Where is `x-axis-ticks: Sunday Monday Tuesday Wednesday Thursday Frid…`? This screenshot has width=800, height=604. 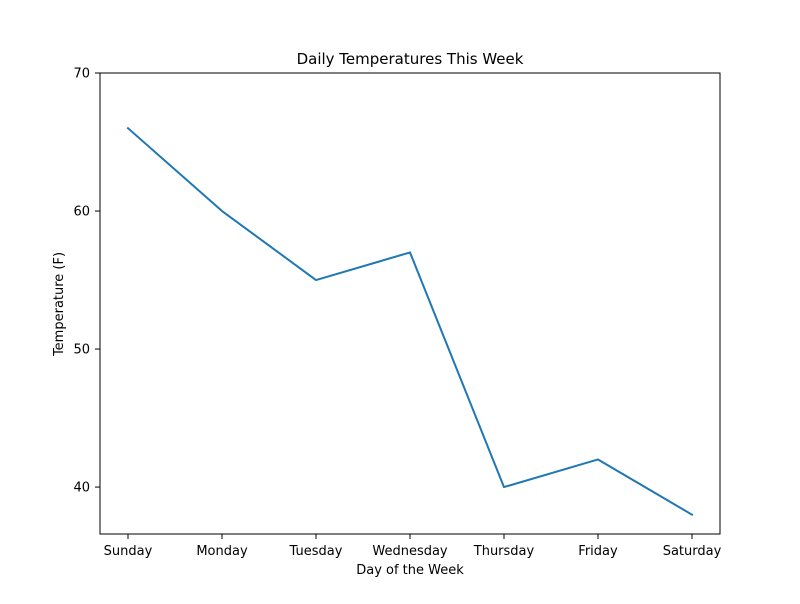 x-axis-ticks: Sunday Monday Tuesday Wednesday Thursday Frid… is located at coordinates (413, 546).